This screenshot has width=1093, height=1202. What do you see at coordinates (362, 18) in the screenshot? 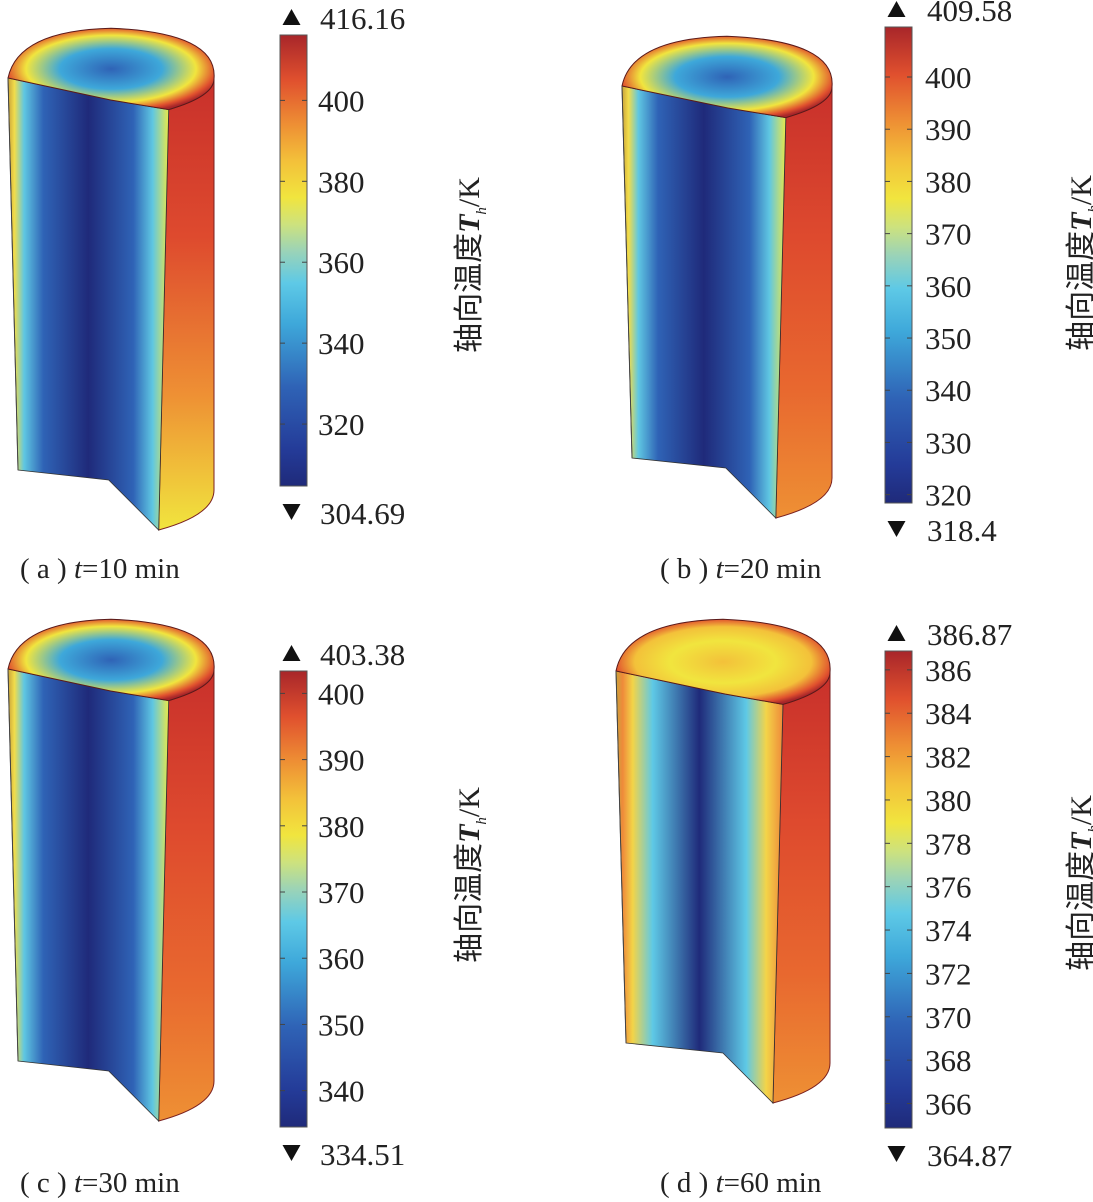
I see `max-value-label: 416.16` at bounding box center [362, 18].